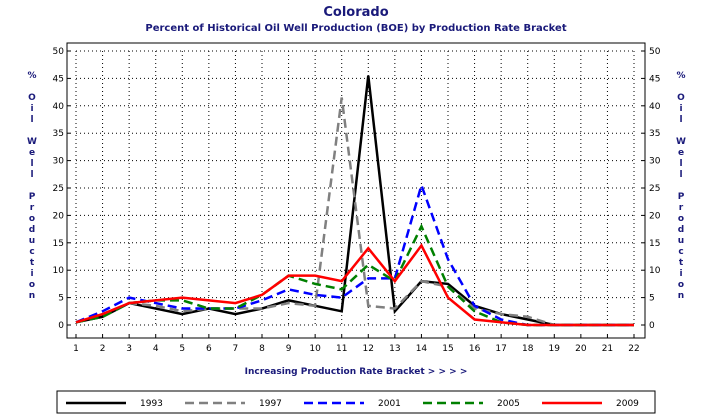 The width and height of the screenshot is (712, 418). I want to click on x-tick-label: 3, so click(129, 349).